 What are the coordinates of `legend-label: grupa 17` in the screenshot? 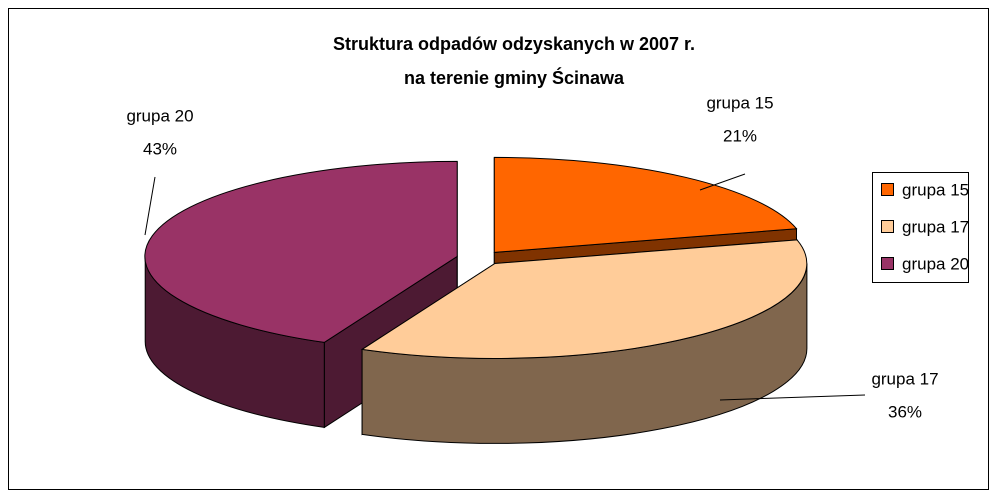 It's located at (935, 226).